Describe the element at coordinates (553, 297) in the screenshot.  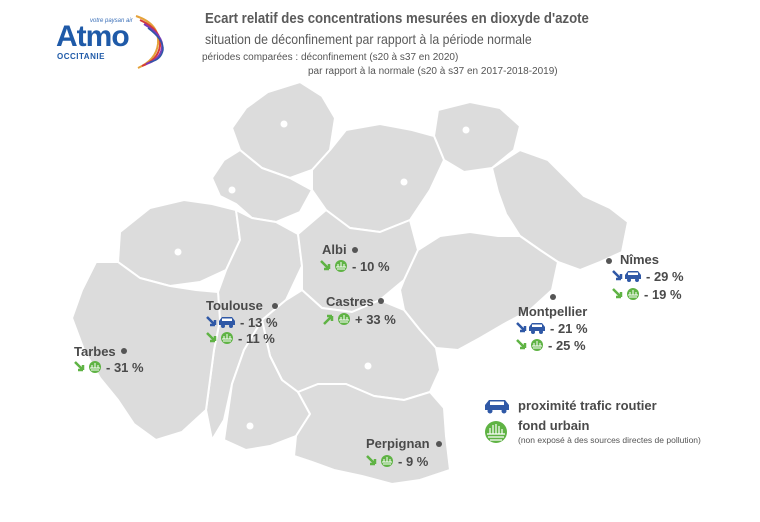
I see `city-dot-montpellier` at that location.